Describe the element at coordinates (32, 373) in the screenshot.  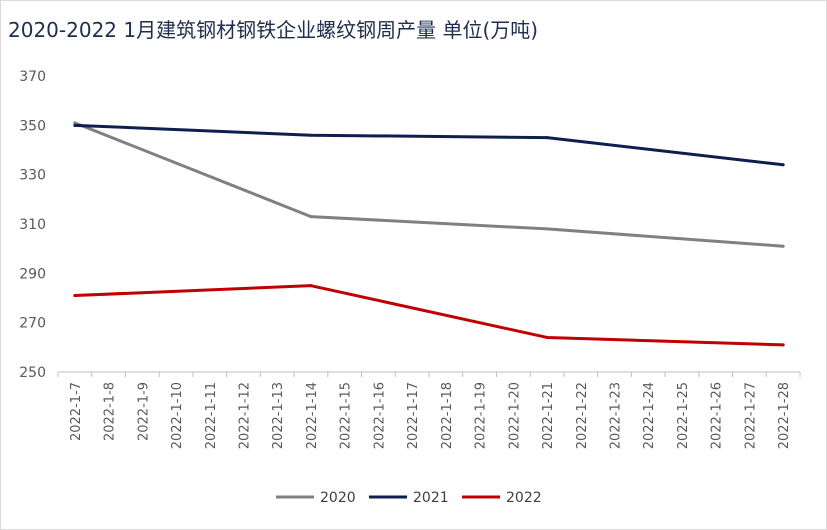
I see `y-tick-label: 250` at that location.